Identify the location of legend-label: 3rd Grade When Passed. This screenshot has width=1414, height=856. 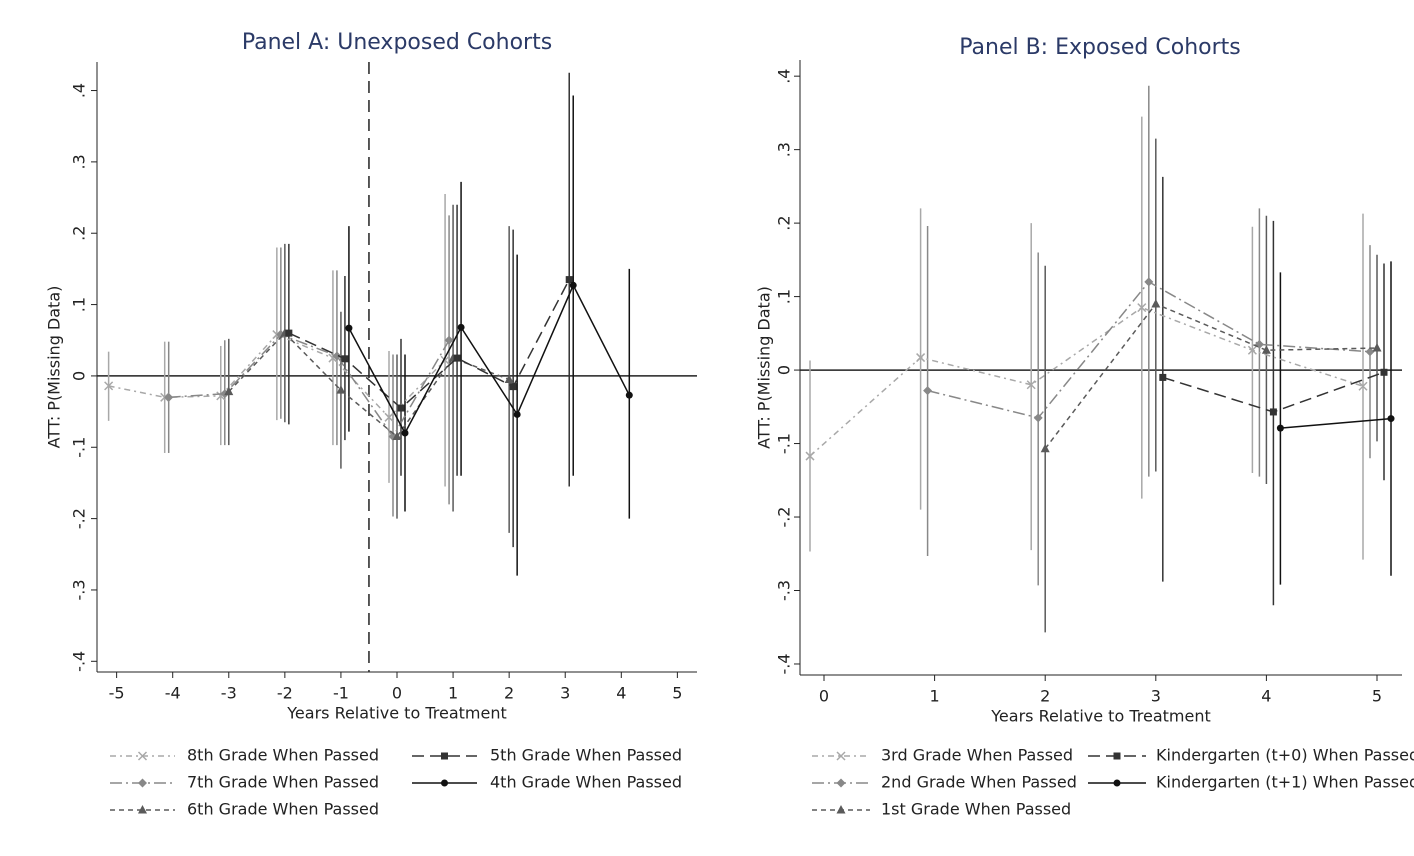
(977, 755).